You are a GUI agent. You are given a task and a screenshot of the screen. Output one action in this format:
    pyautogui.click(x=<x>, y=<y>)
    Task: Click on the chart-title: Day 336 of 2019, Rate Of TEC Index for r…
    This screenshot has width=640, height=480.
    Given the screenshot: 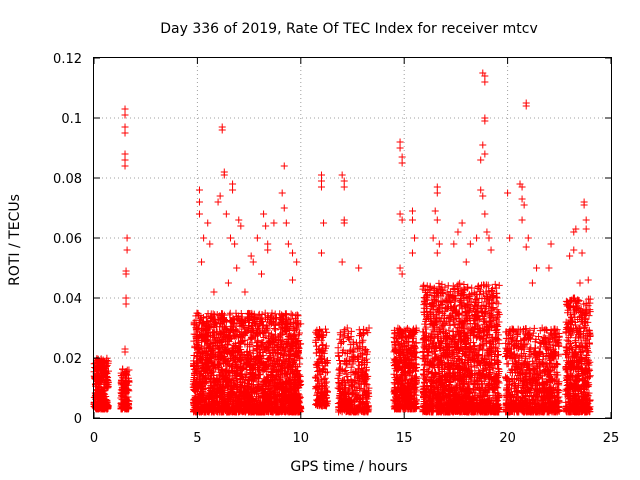 What is the action you would take?
    pyautogui.click(x=348, y=29)
    